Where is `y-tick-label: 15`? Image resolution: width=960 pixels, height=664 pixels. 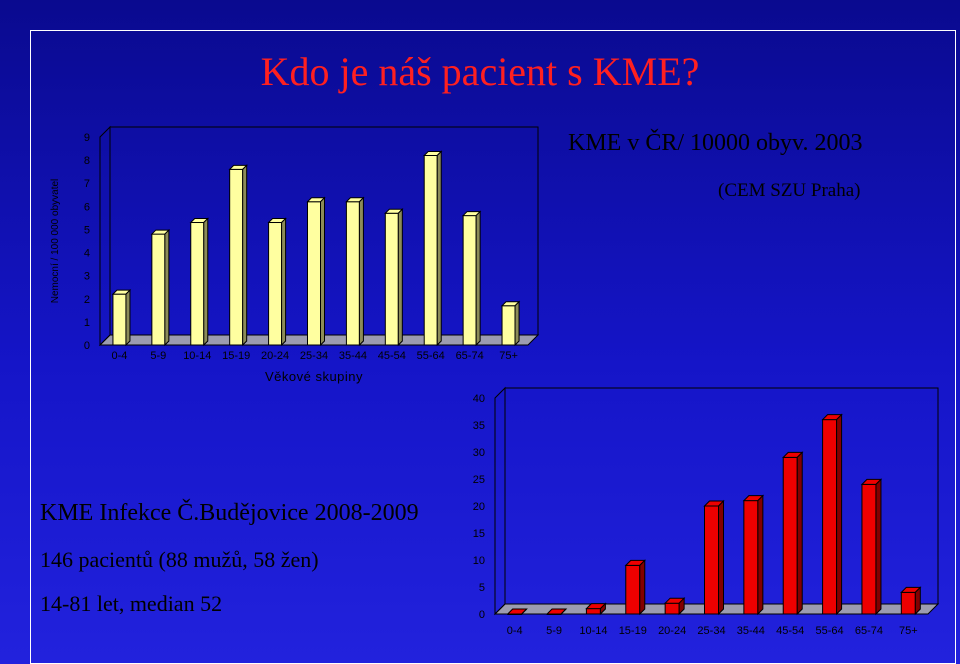
y-tick-label: 15 is located at coordinates (479, 534).